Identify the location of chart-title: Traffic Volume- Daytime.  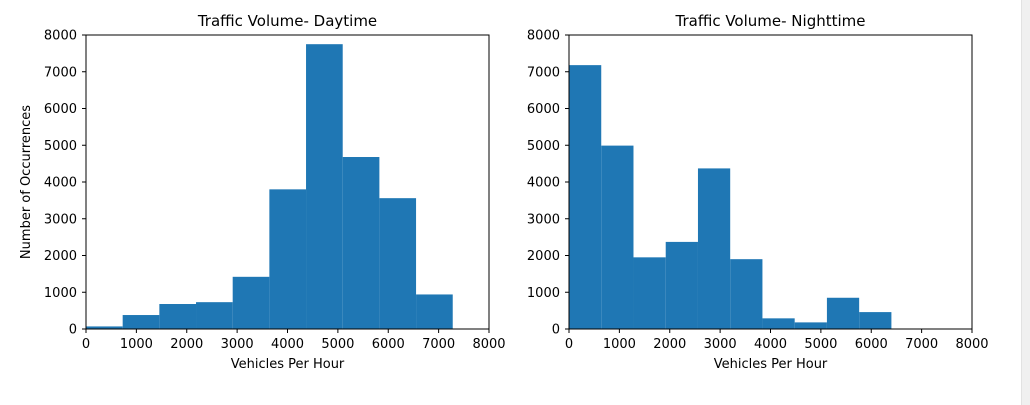
(287, 21).